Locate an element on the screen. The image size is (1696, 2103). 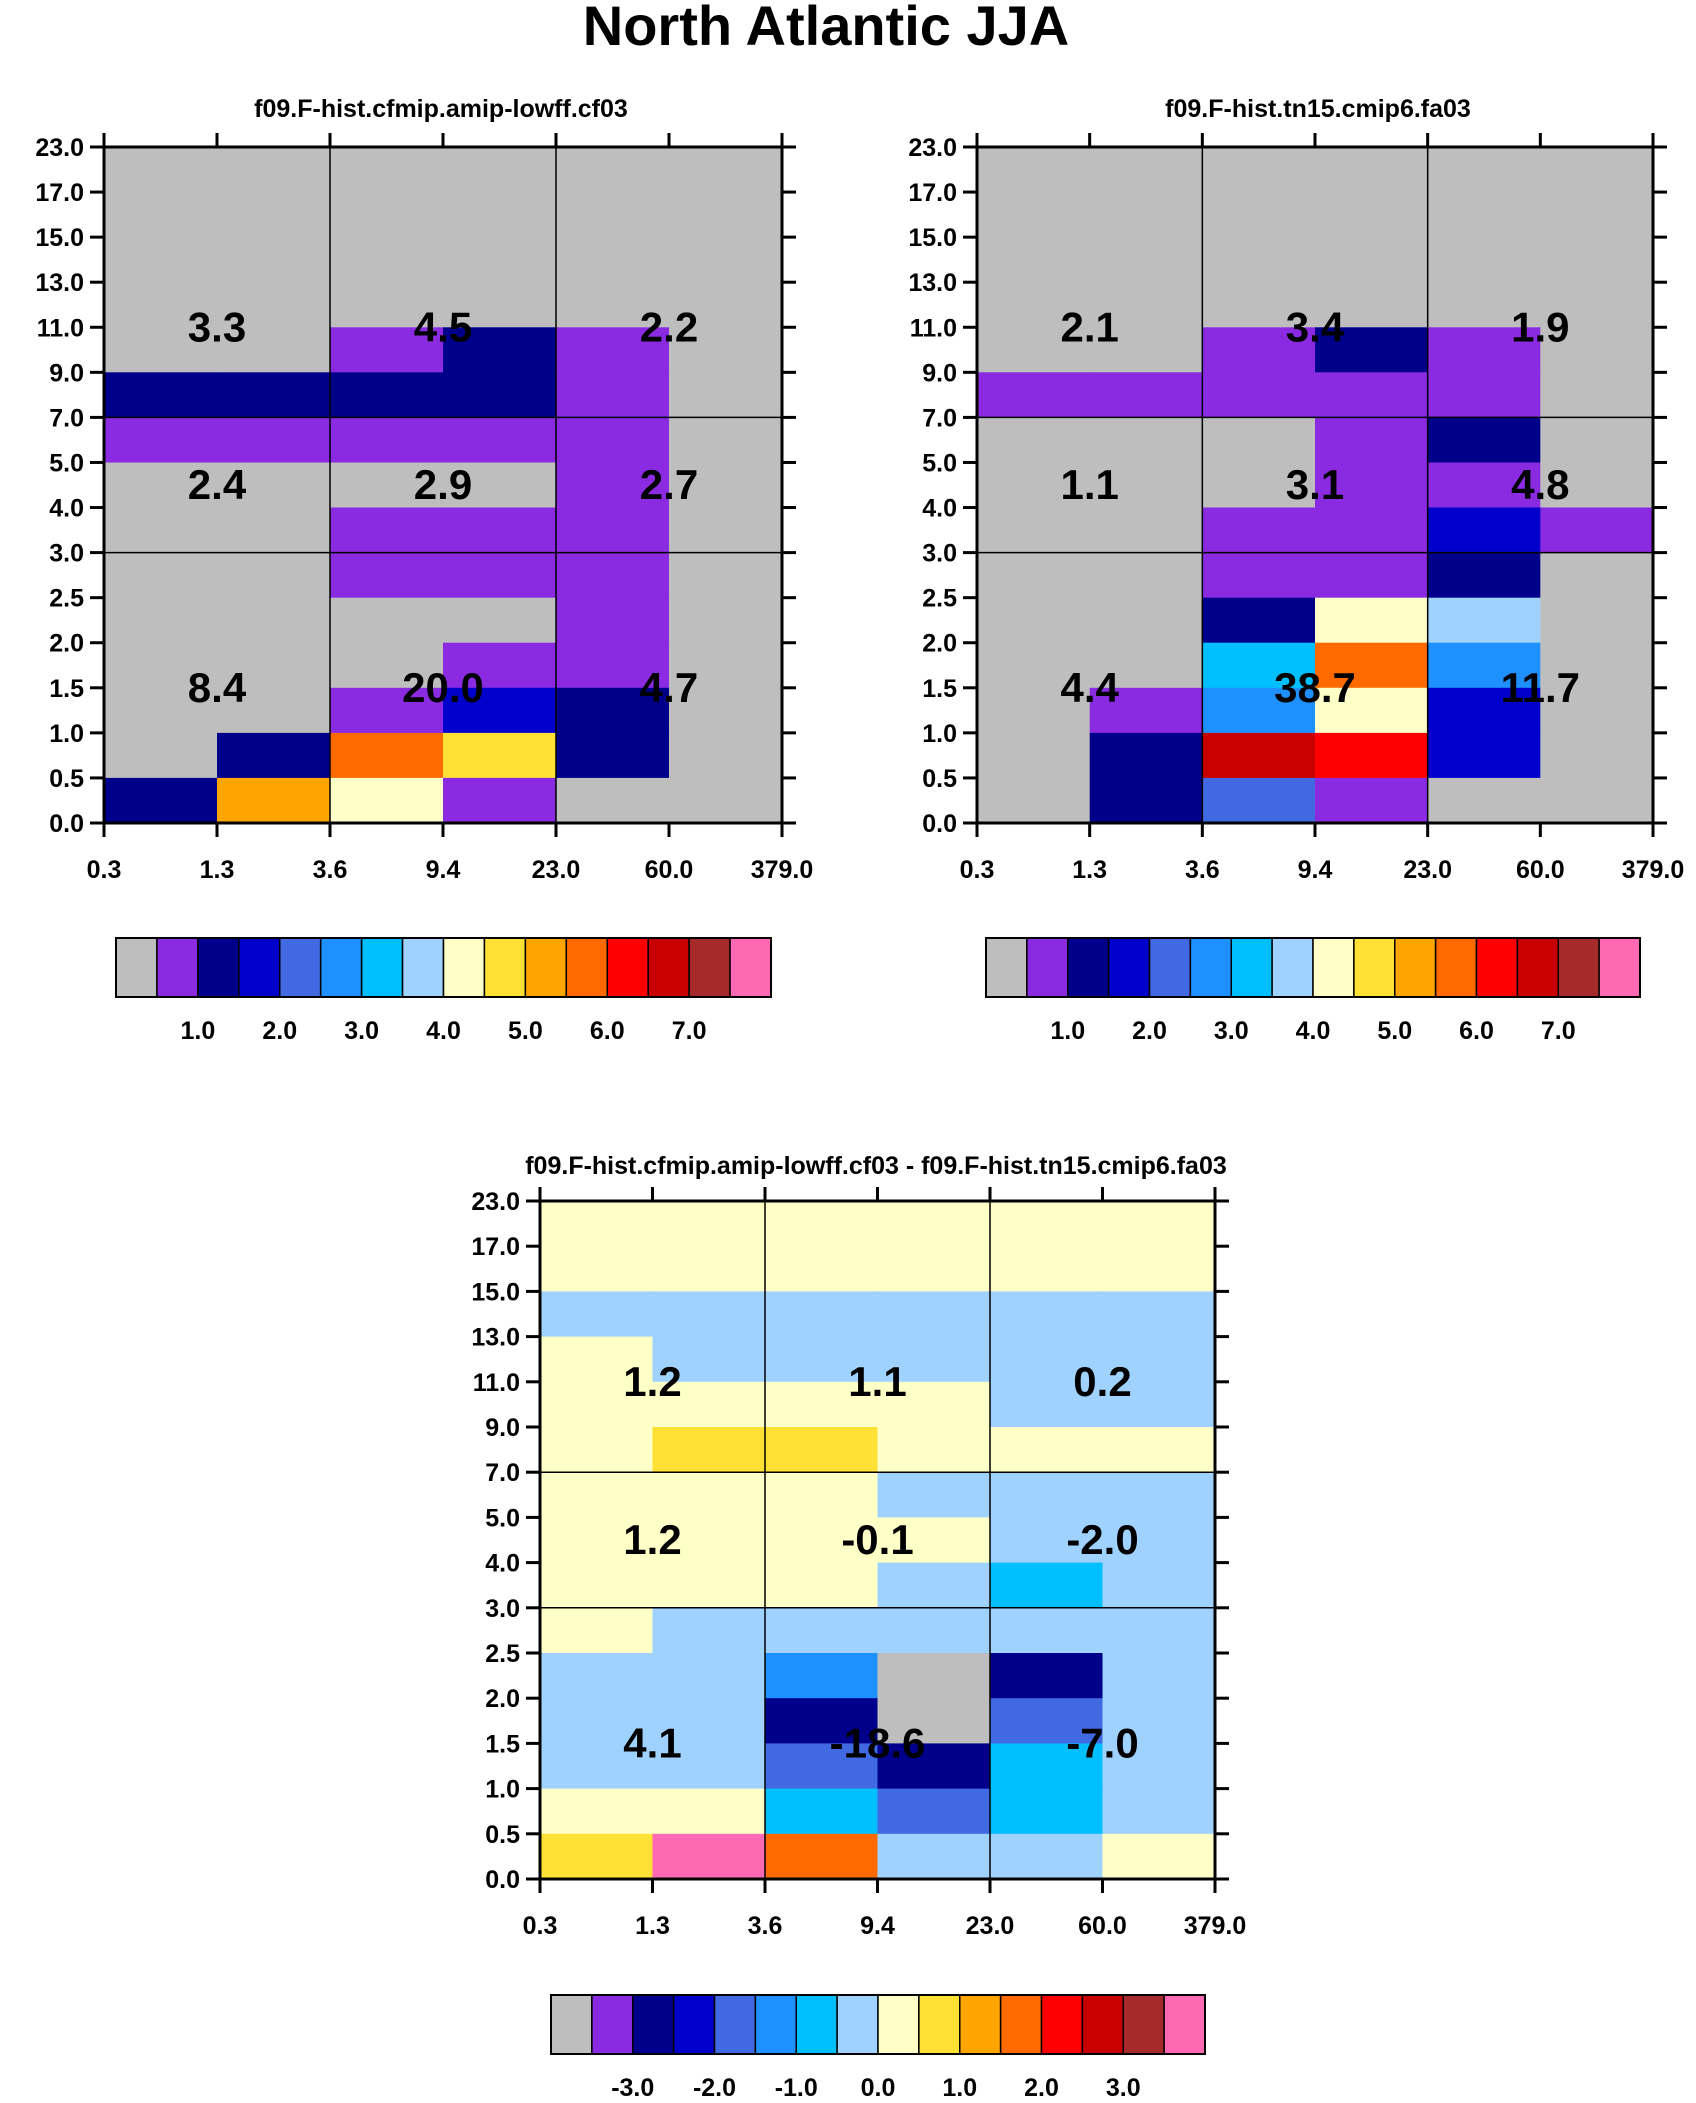
colorbar-label: 1.0 is located at coordinates (197, 1031).